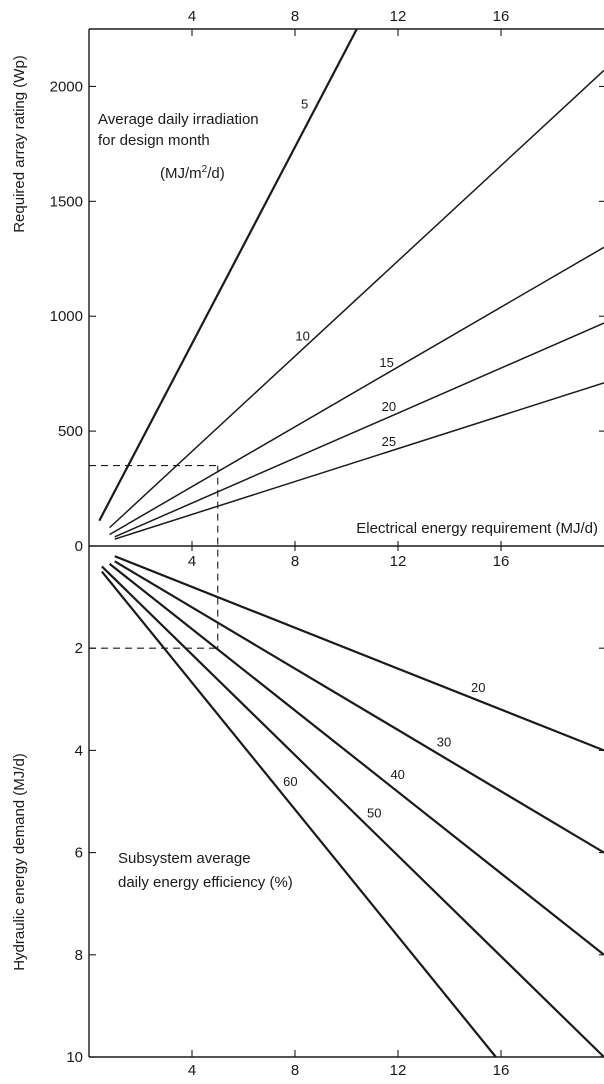  Describe the element at coordinates (70, 431) in the screenshot. I see `upper-y-tick-label: 500` at that location.